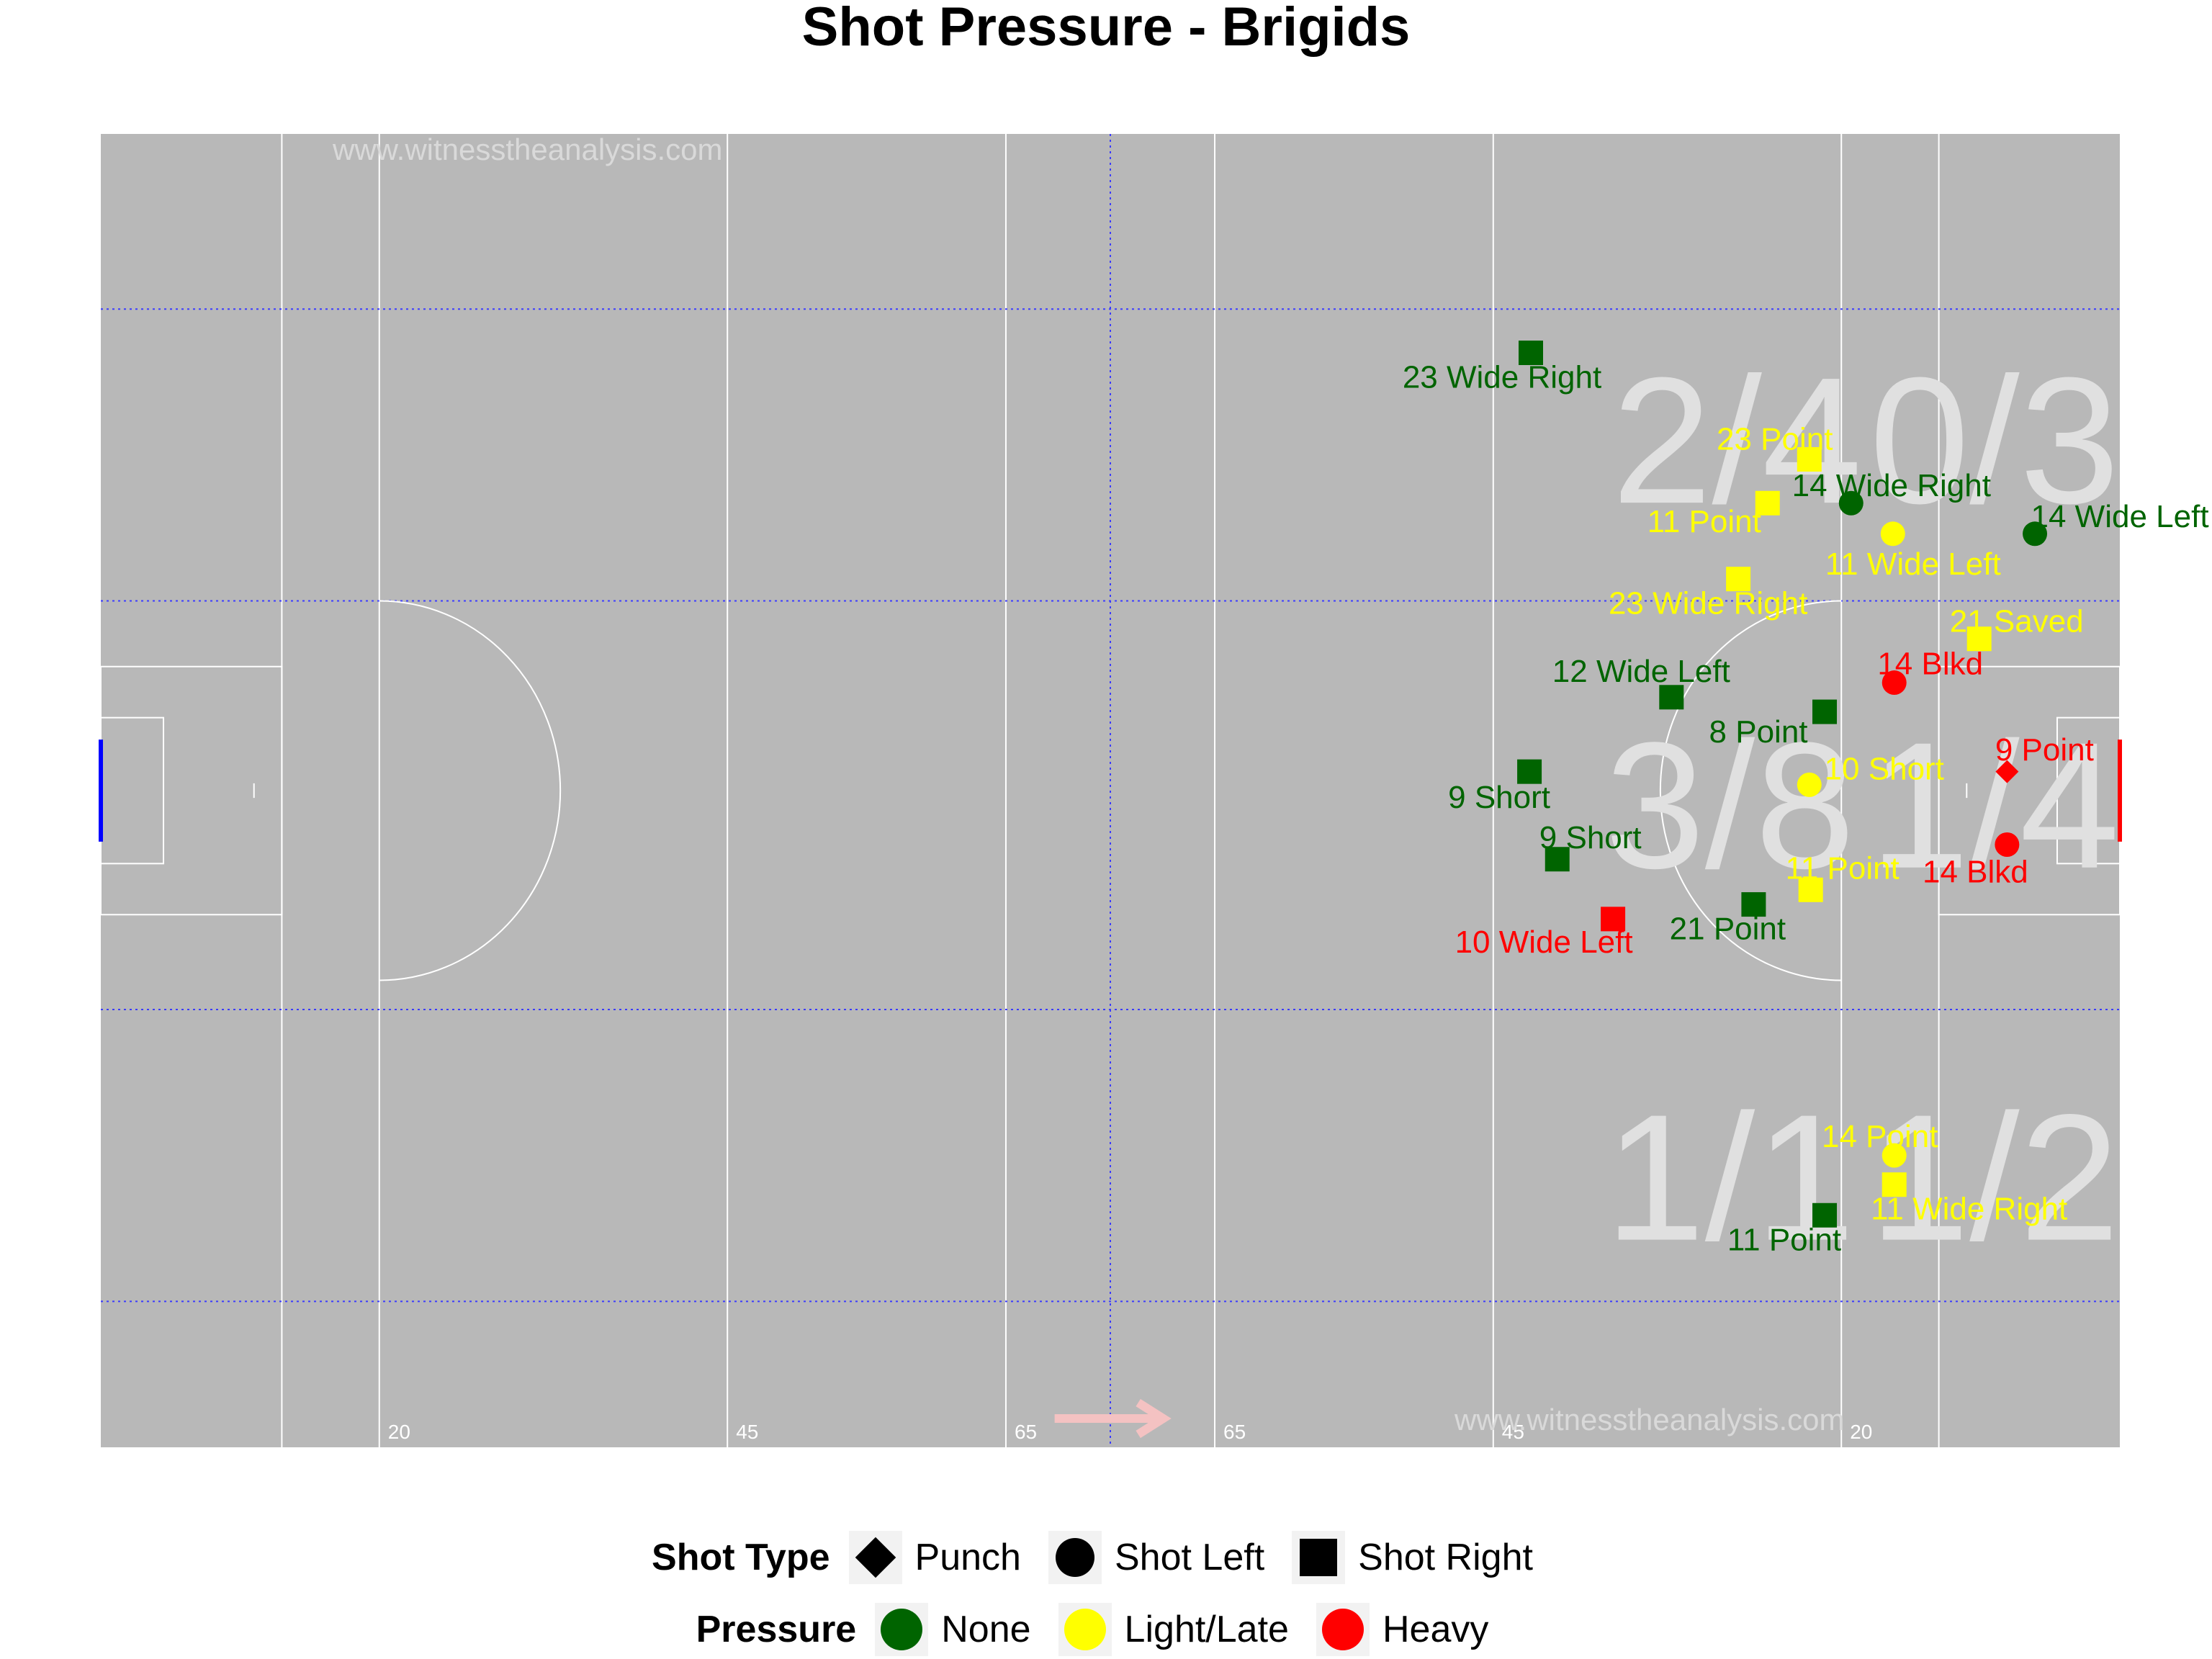 This screenshot has height=1659, width=2212. What do you see at coordinates (1085, 1629) in the screenshot?
I see `pressure-light-swatch` at bounding box center [1085, 1629].